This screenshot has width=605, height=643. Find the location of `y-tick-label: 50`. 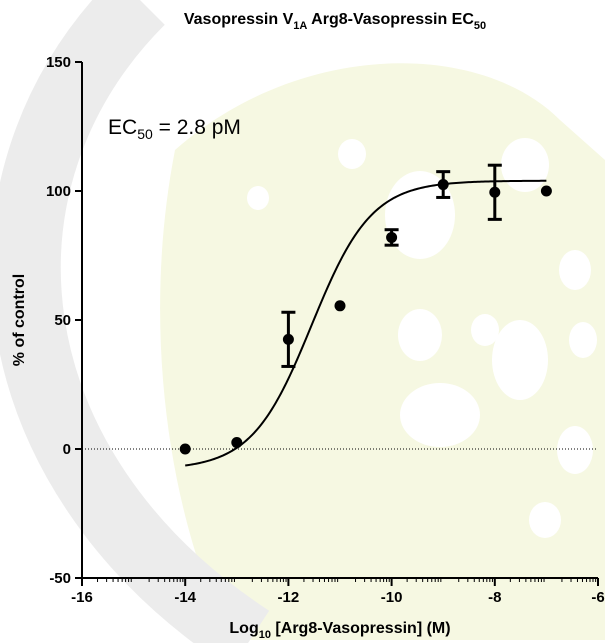

y-tick-label: 50 is located at coordinates (62, 320).